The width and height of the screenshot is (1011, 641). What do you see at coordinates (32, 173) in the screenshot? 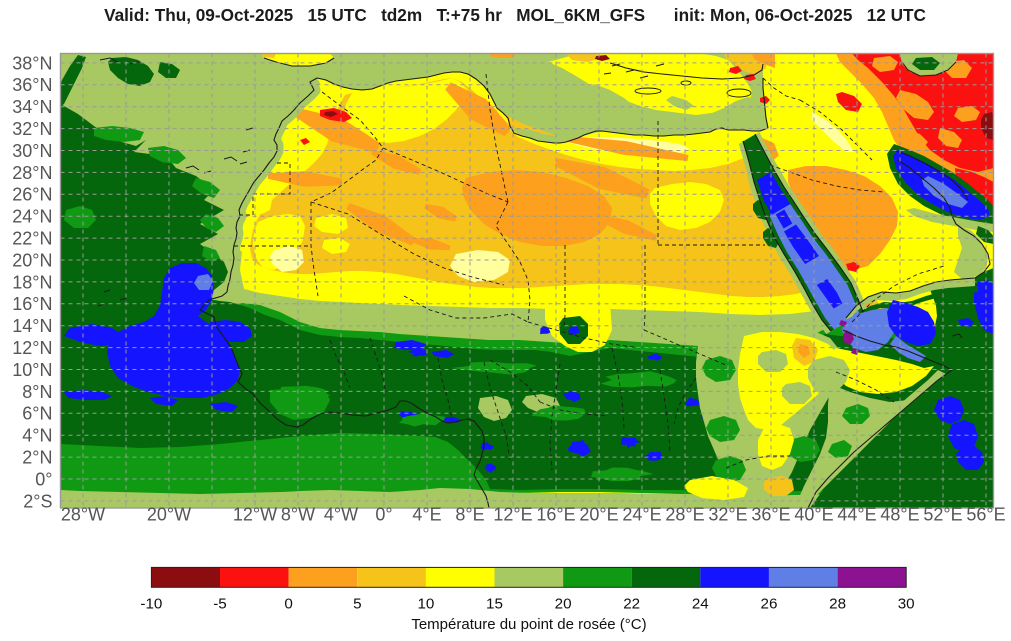
I see `svg-text: 28°N` at bounding box center [32, 173].